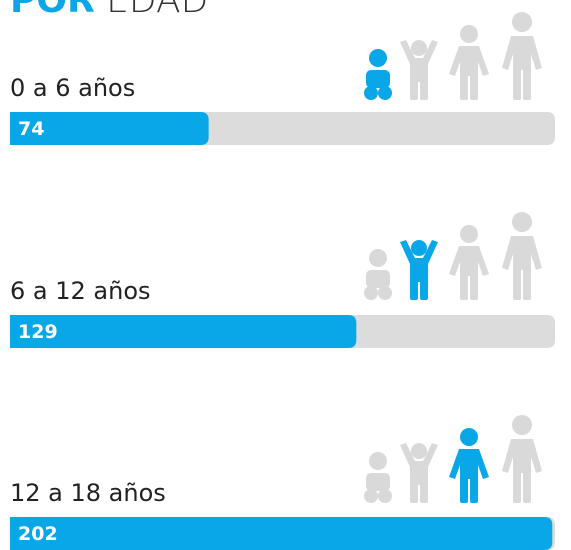  I want to click on chart-title: POR EDAD, so click(109, 10).